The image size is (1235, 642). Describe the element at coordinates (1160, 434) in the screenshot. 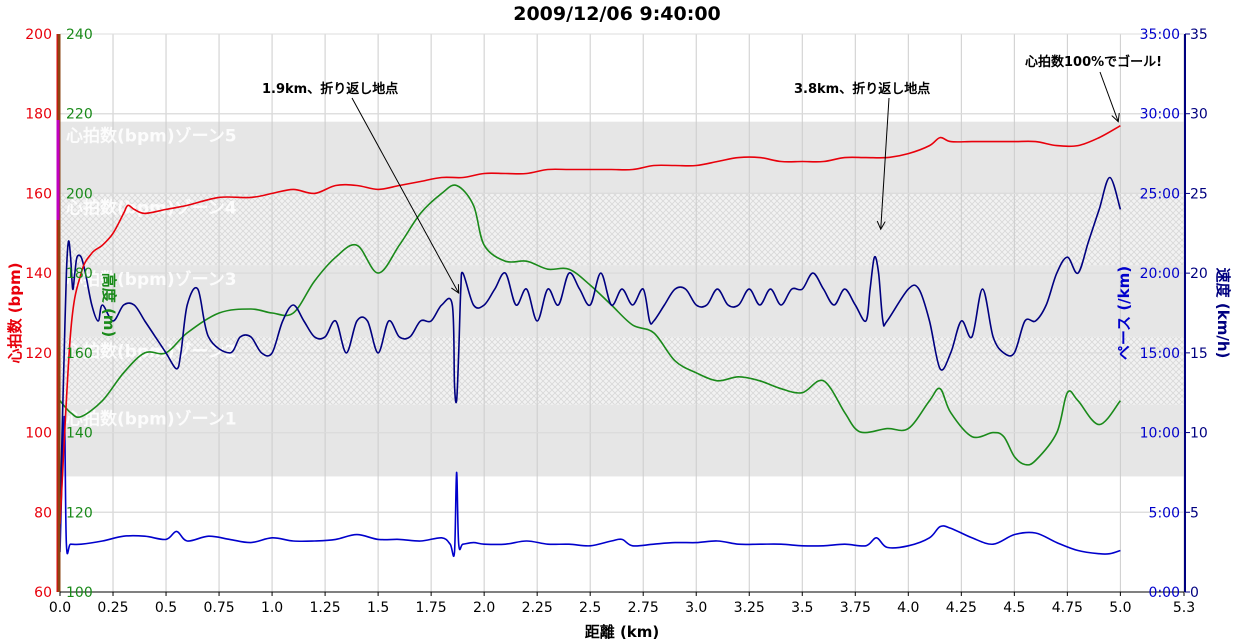

I see `tick-label-pace: 10:00` at that location.